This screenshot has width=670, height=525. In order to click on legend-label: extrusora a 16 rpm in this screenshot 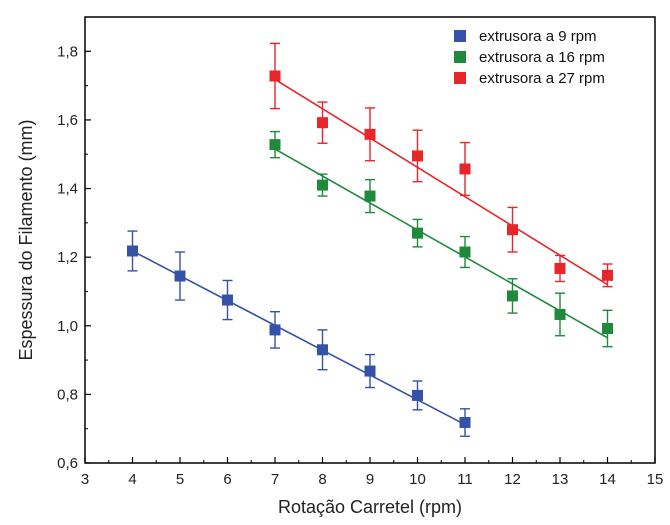, I will do `click(542, 57)`.